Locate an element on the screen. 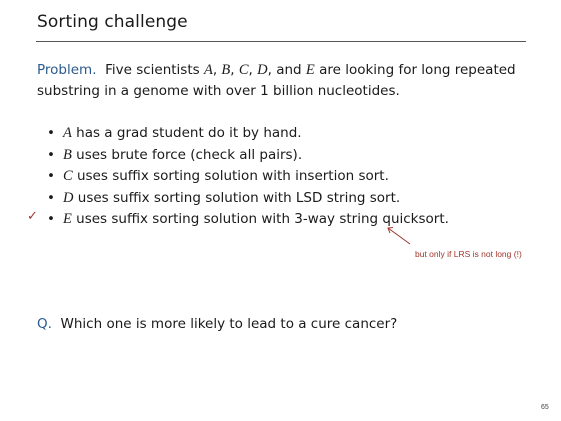 This screenshot has width=561, height=421. bullet-text: uses brute force (check all pairs). is located at coordinates (189, 155).